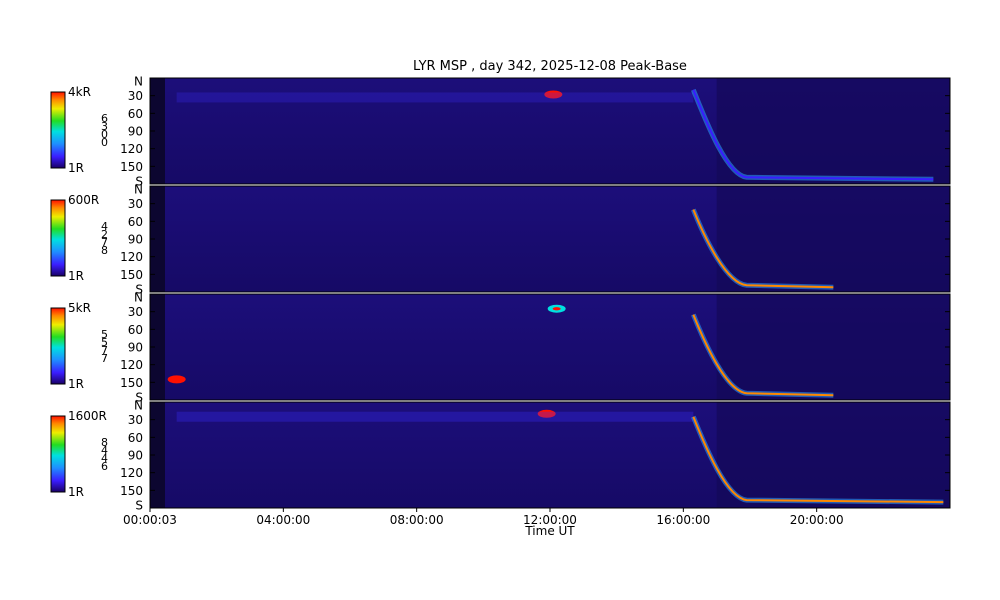  I want to click on colorbar-max-label: 1600R, so click(87, 416).